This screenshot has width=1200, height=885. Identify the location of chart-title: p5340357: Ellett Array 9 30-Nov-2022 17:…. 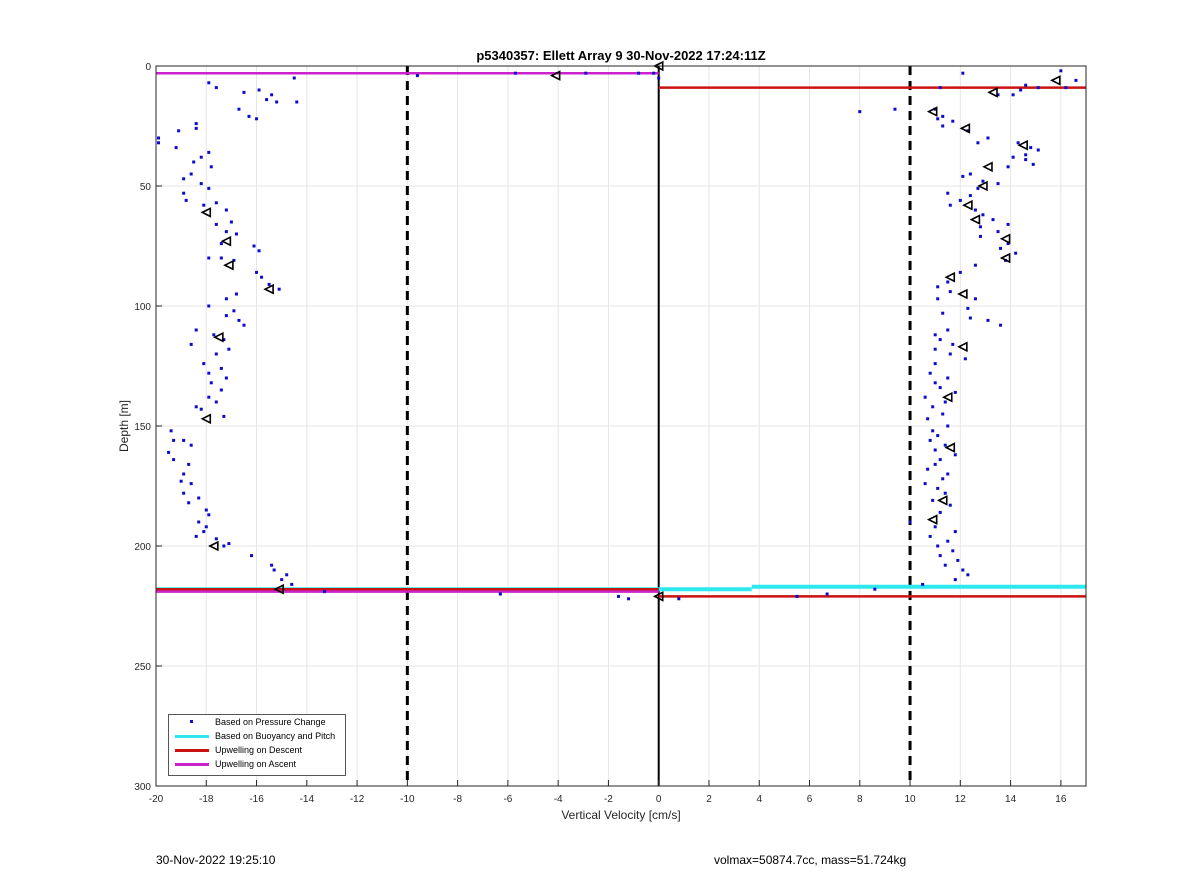
(620, 55).